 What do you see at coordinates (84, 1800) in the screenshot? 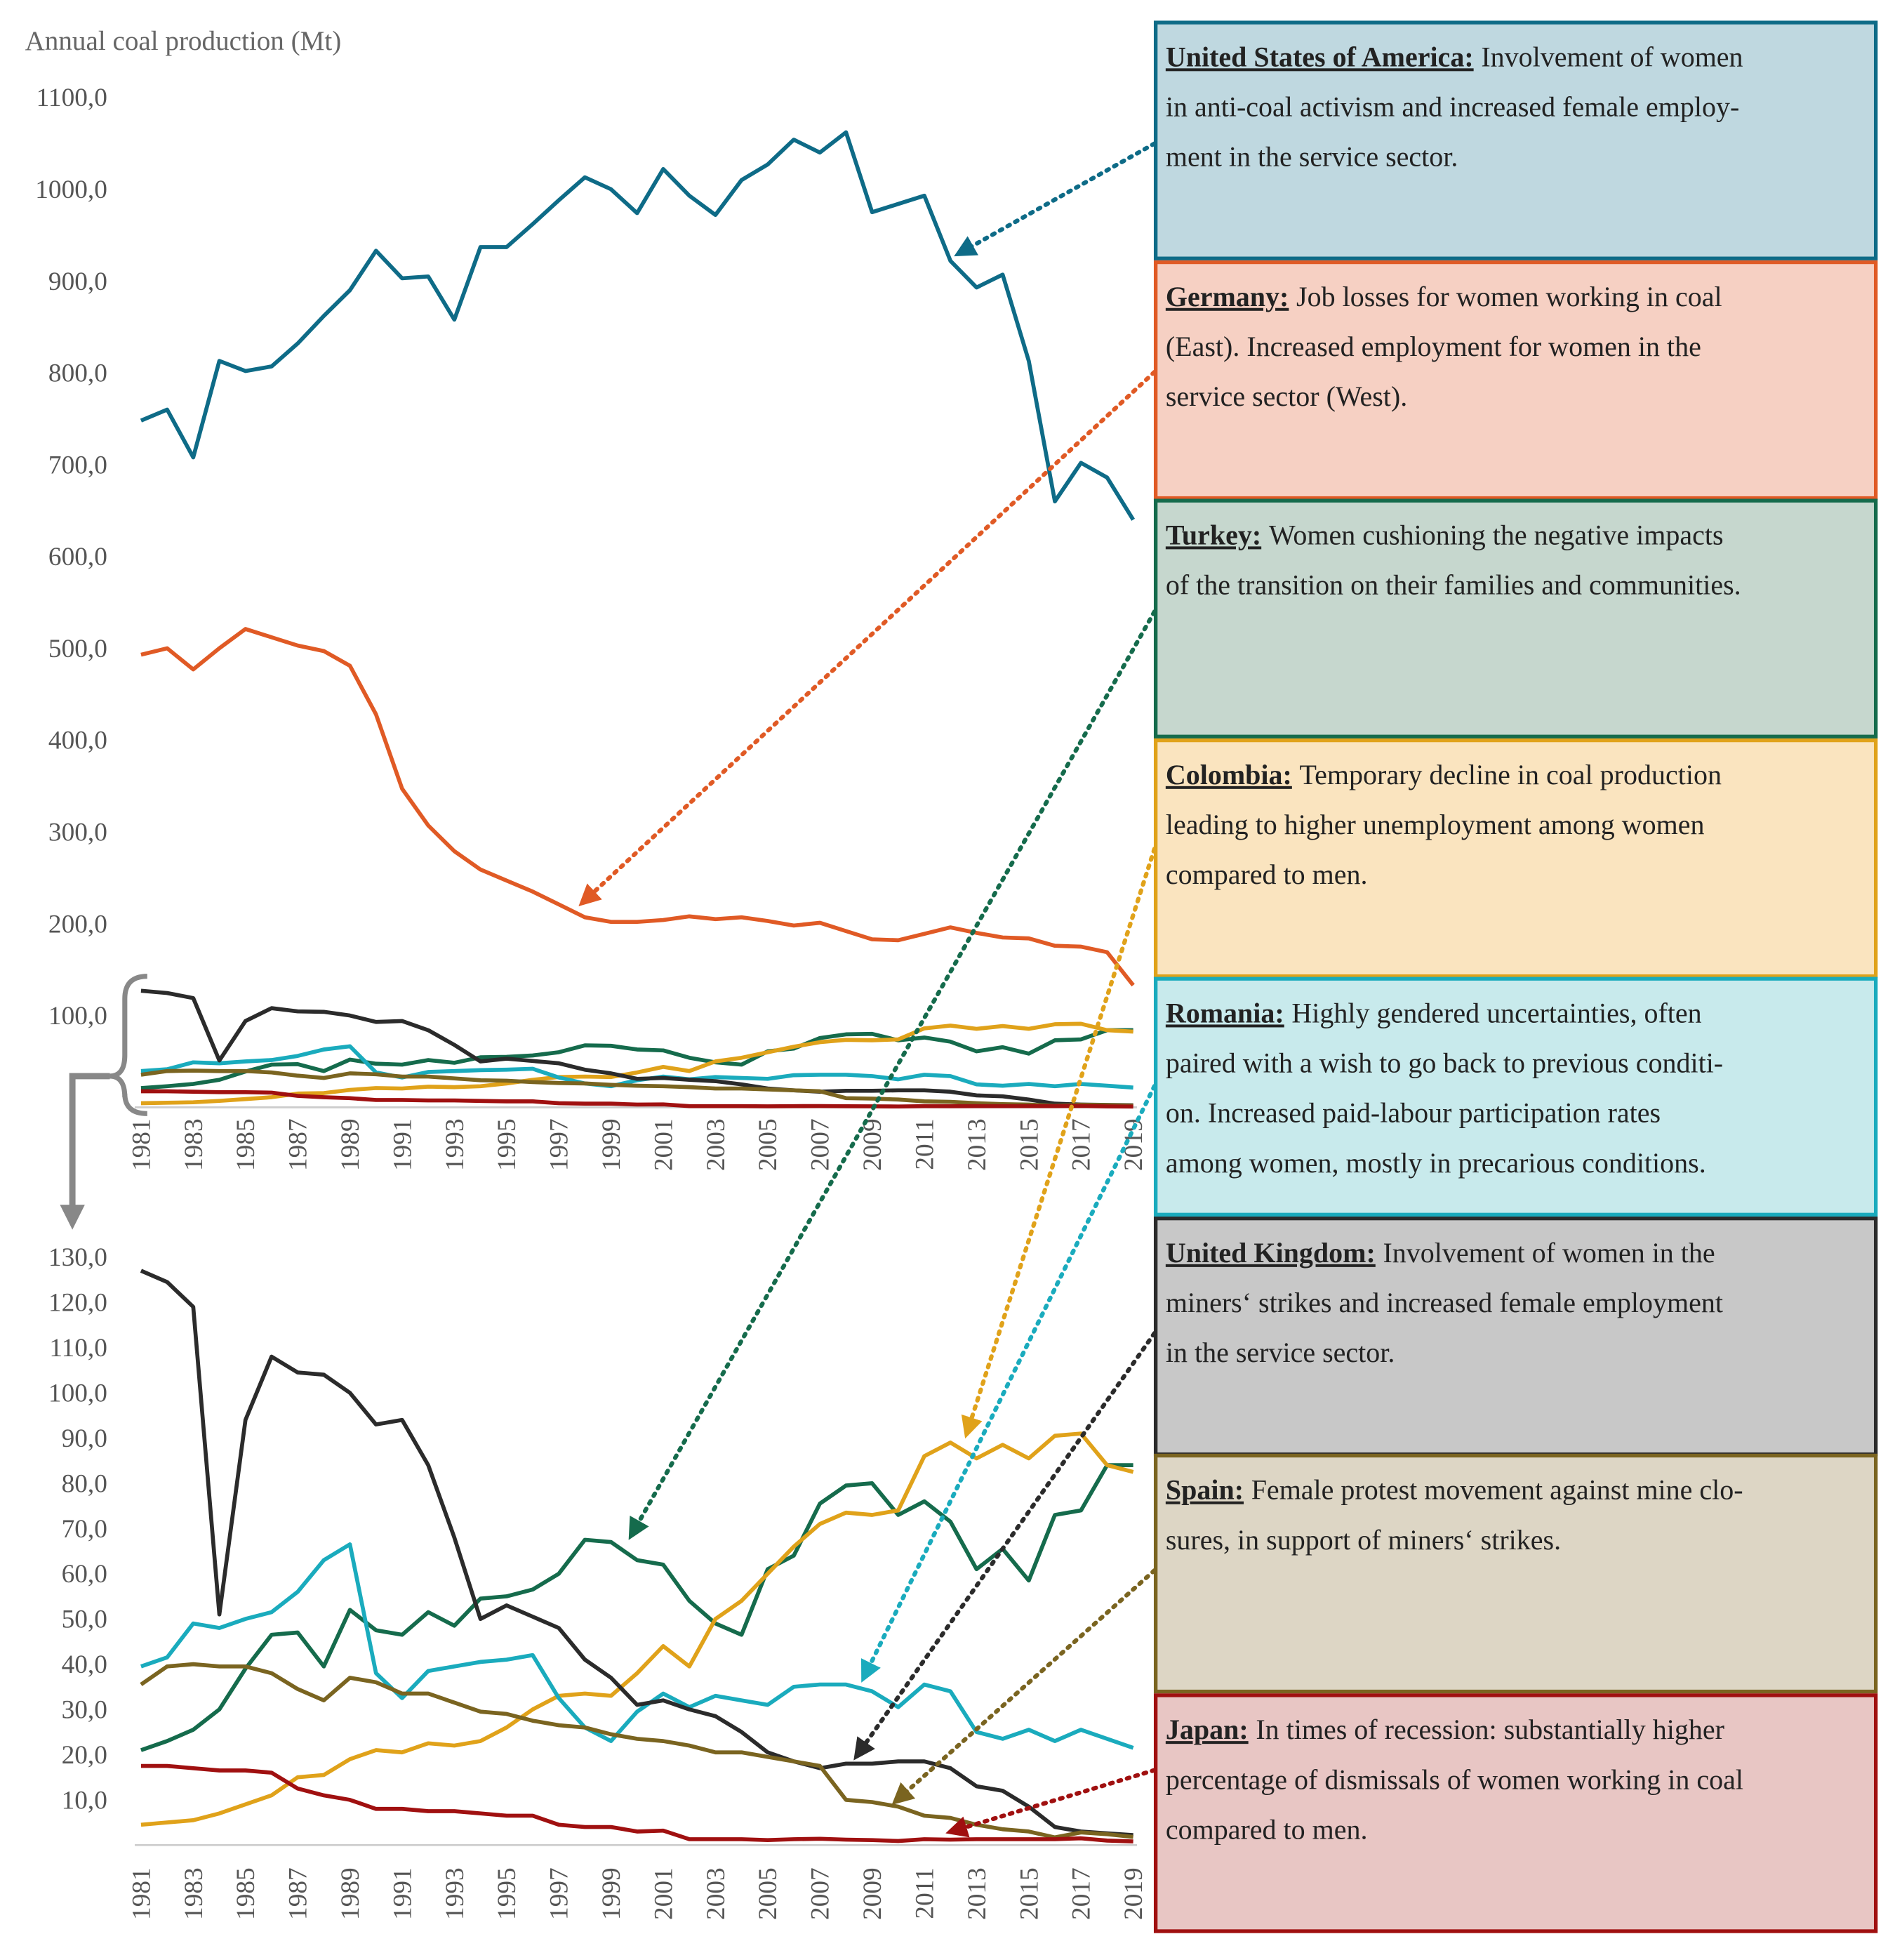
I see `y-tick-label: 10,0` at bounding box center [84, 1800].